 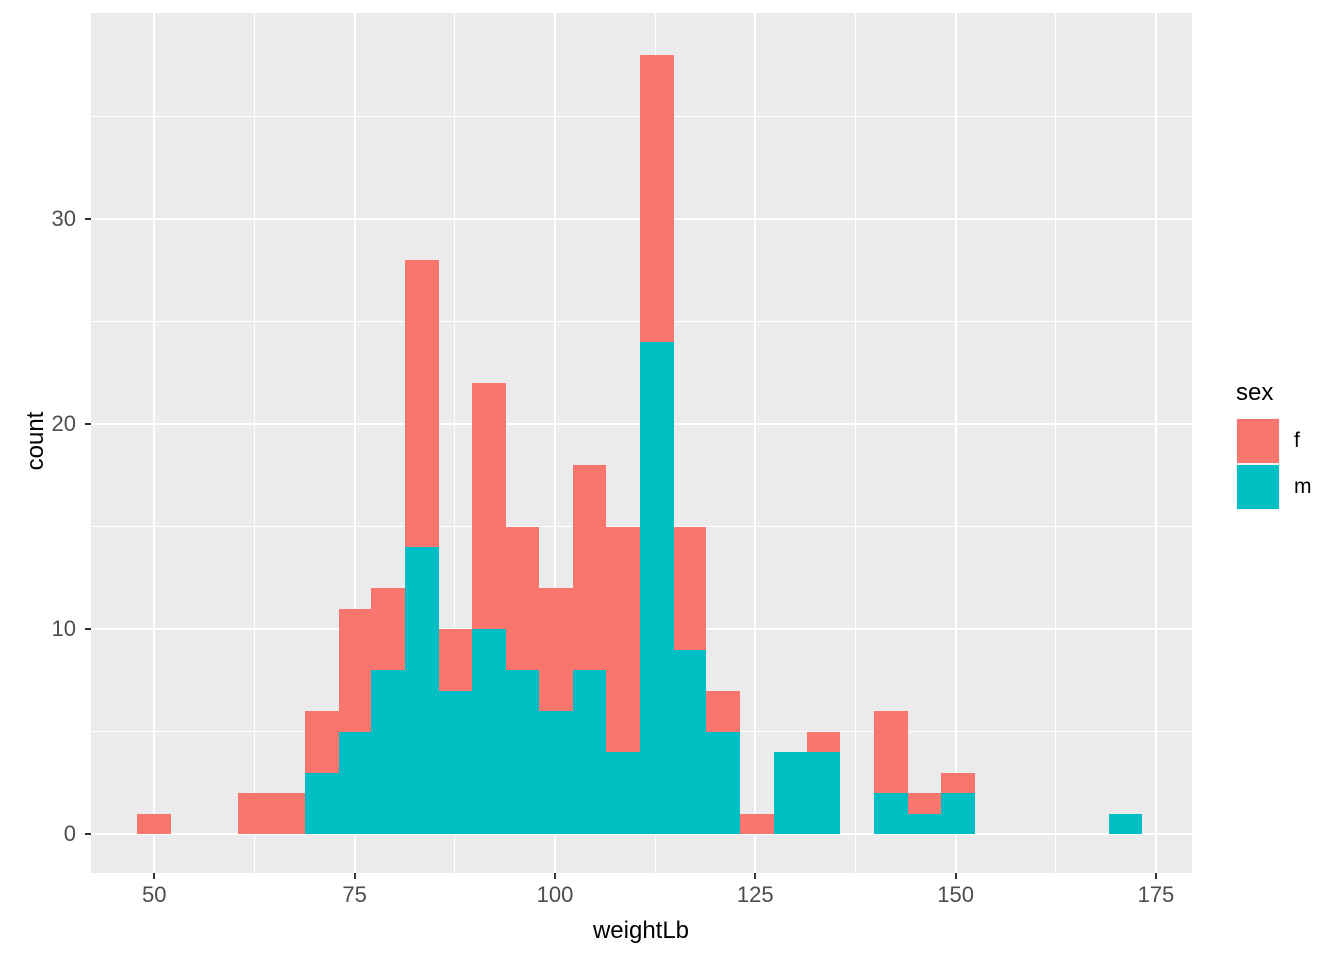 I want to click on y-tick-label: 10, so click(x=63, y=629).